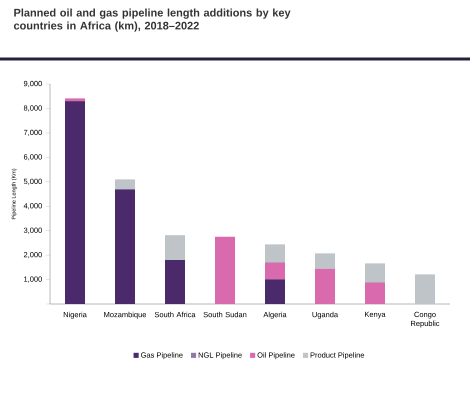 This screenshot has width=470, height=399. Describe the element at coordinates (152, 20) in the screenshot. I see `chart-title: Planned oil and gas pipeline length additions by key countries in Africa (km), 2018–2022` at that location.